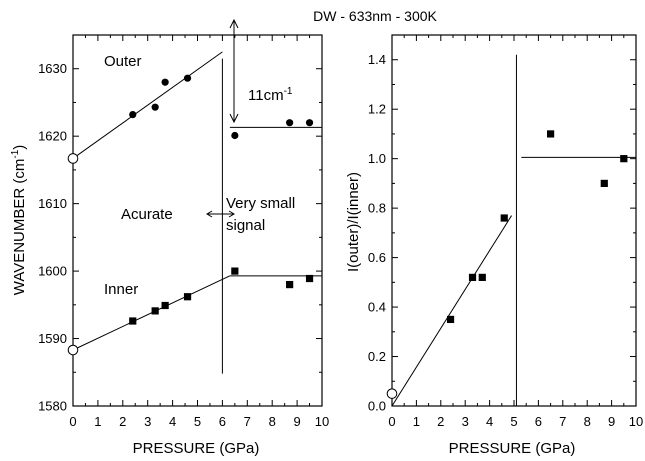 The height and width of the screenshot is (461, 645). I want to click on left-ytick-label: 1630, so click(52, 68).